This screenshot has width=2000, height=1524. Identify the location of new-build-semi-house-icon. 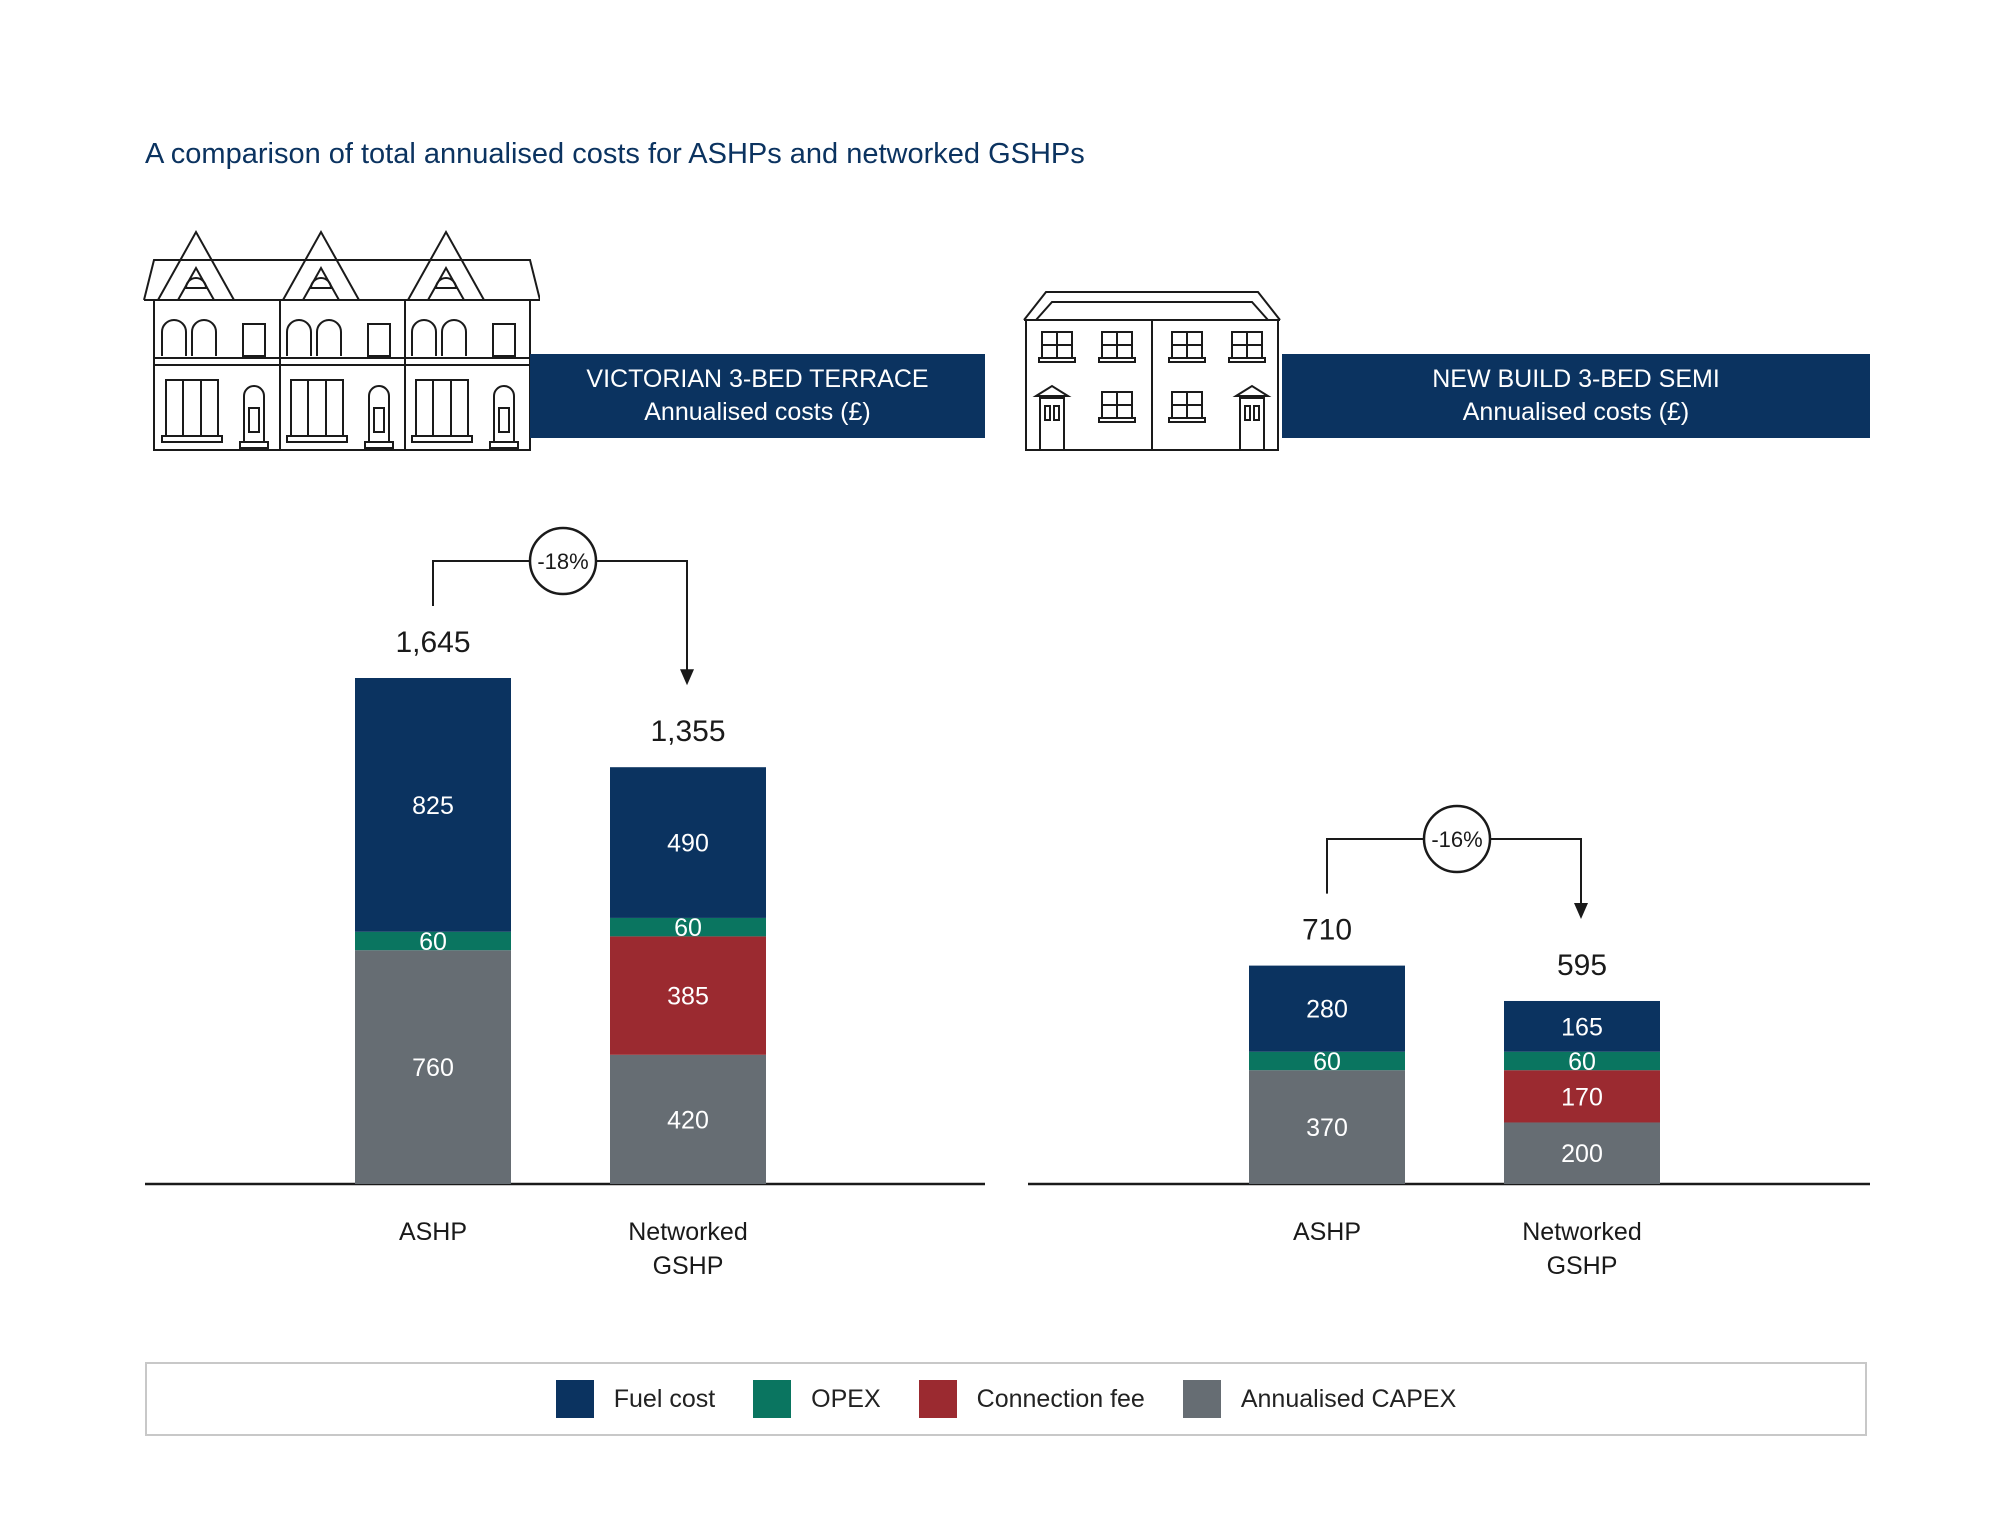
(1152, 371).